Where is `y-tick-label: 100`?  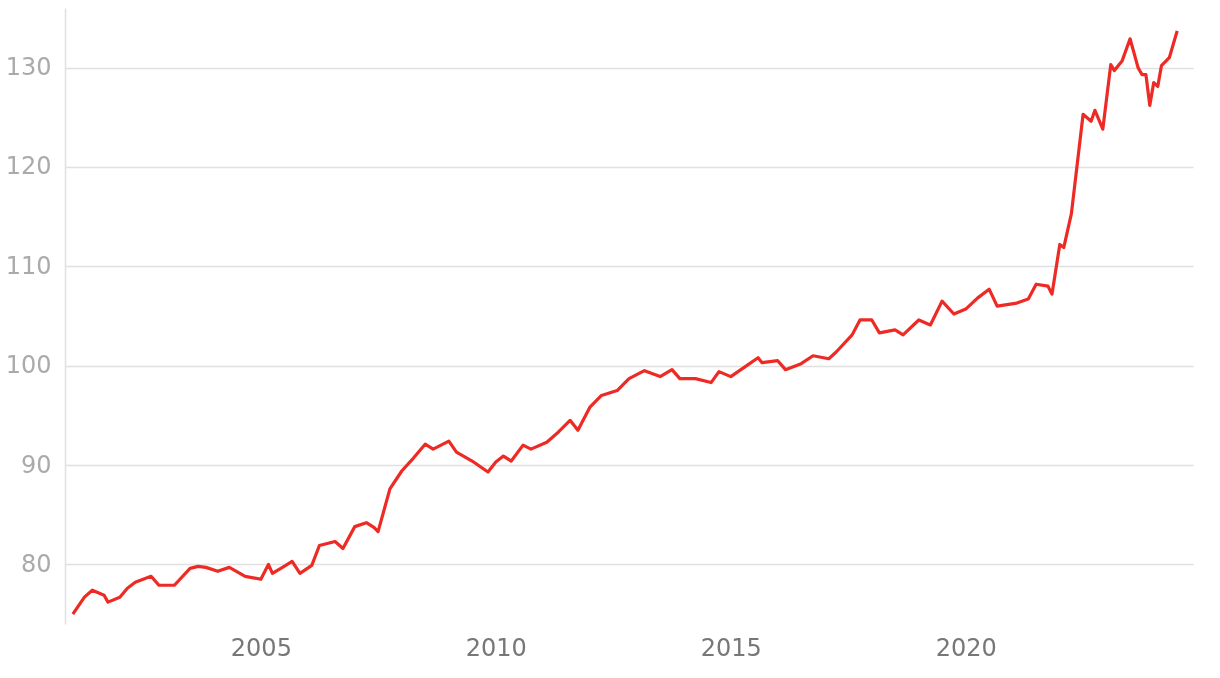
y-tick-label: 100 is located at coordinates (28, 365).